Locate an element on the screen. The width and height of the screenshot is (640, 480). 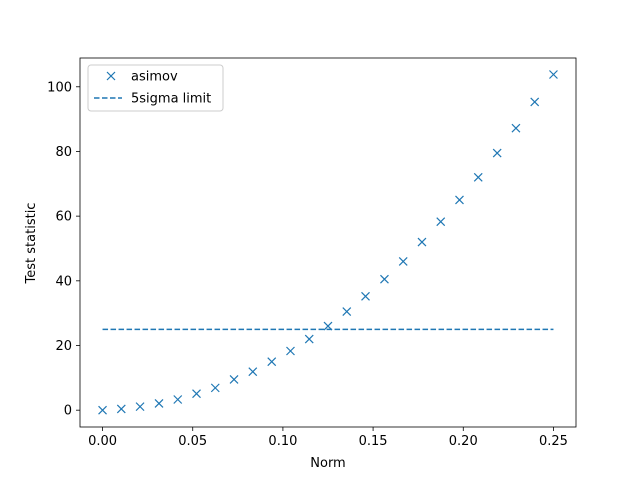
legend-label-5sigma: 5sigma limit is located at coordinates (171, 99).